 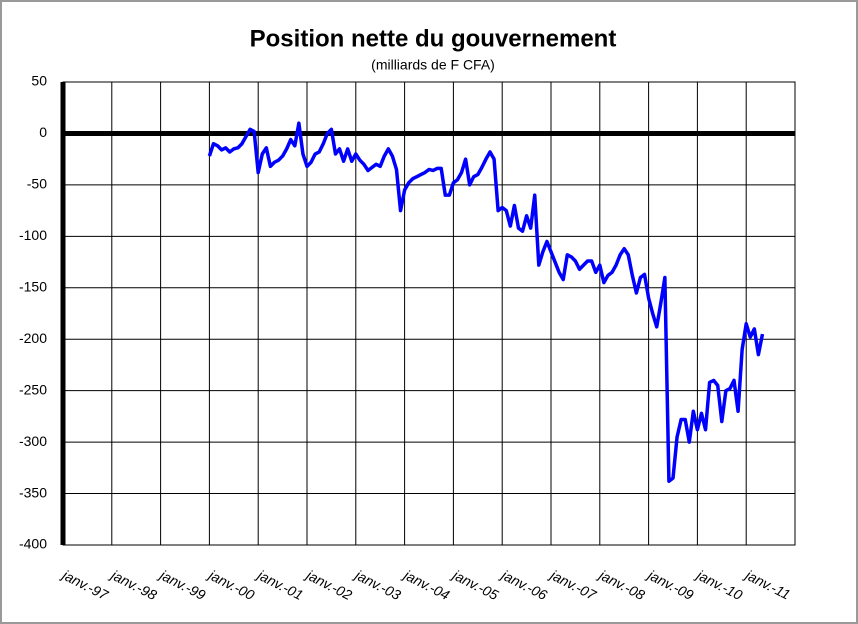 What do you see at coordinates (33, 338) in the screenshot?
I see `y-tick-label: -200` at bounding box center [33, 338].